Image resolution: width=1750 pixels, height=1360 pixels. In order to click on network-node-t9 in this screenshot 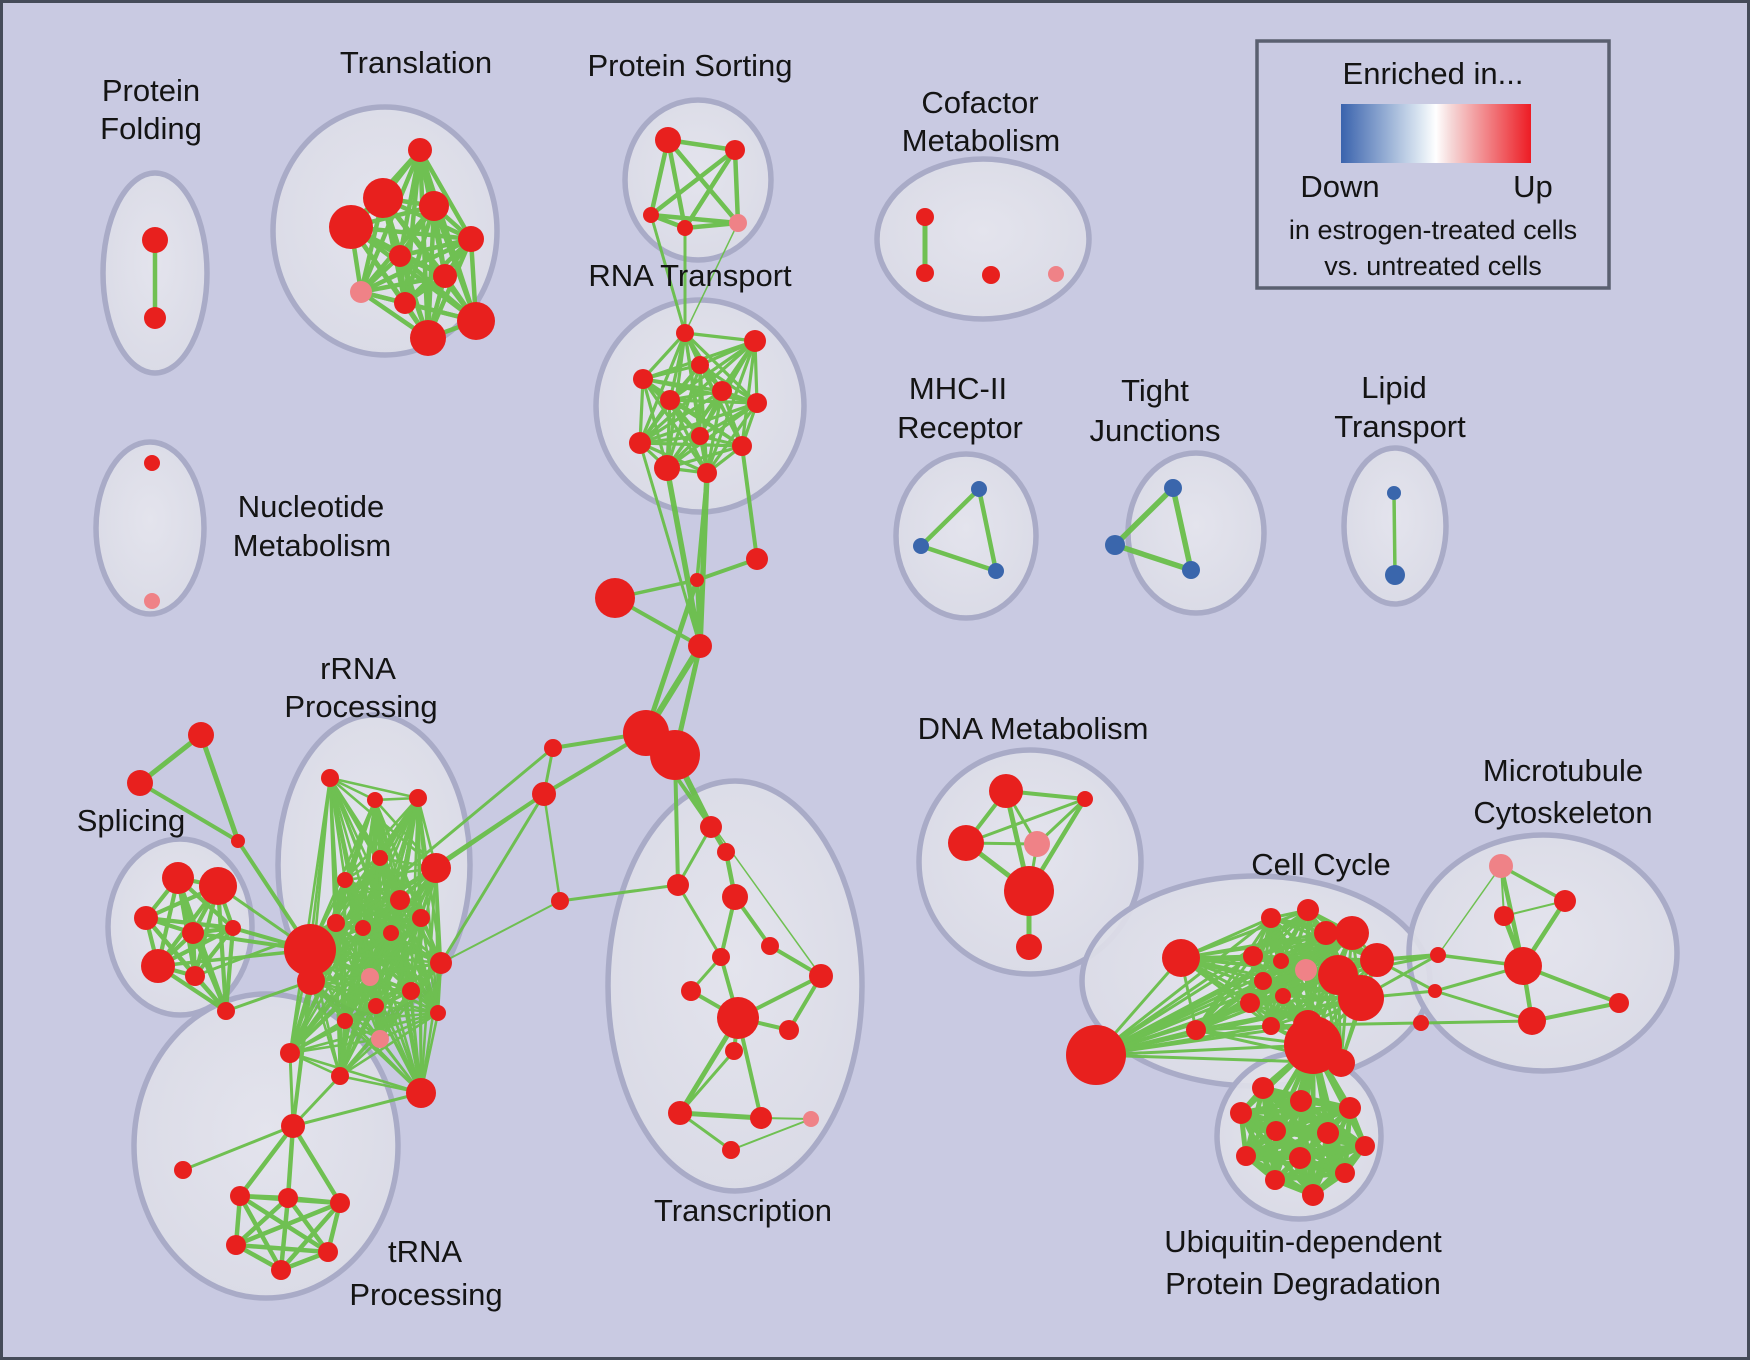, I will do `click(405, 303)`.